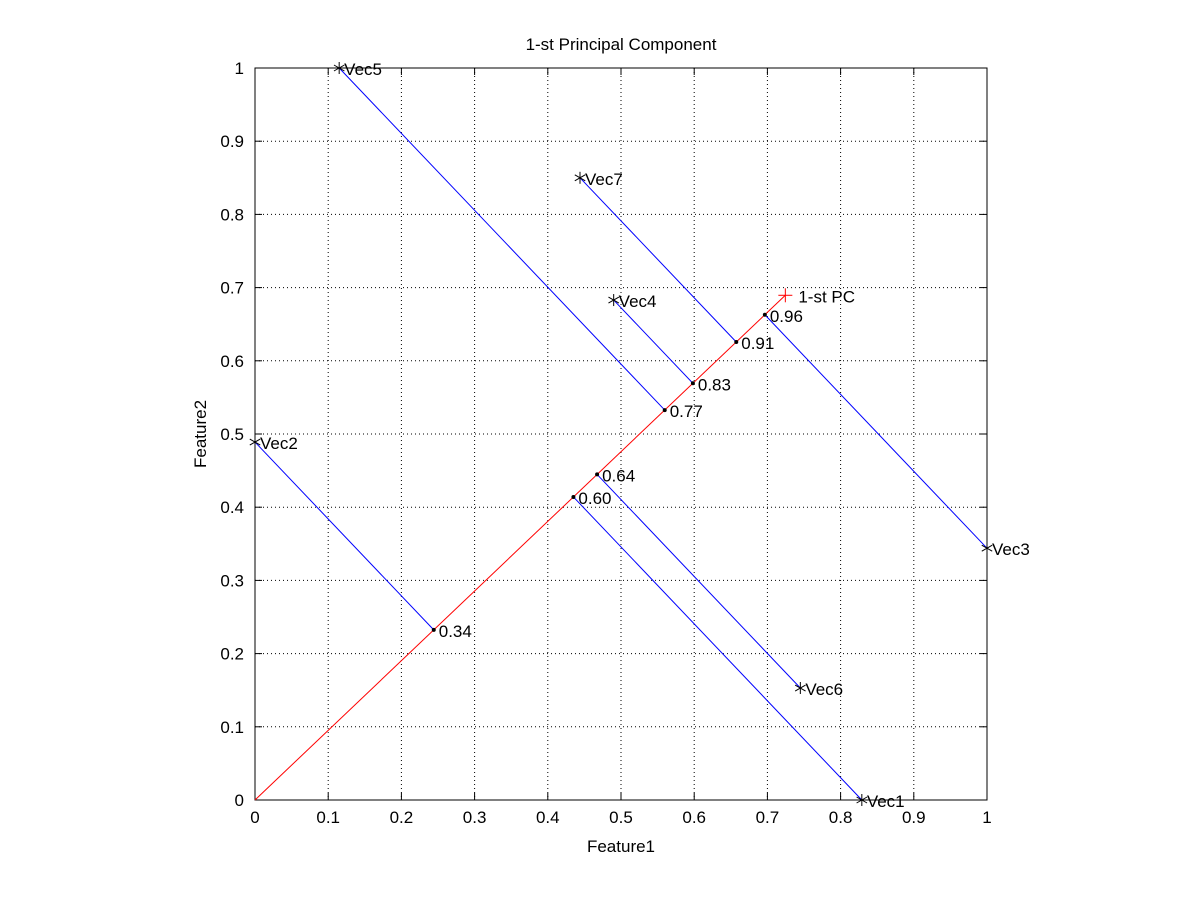 This screenshot has height=905, width=1200. I want to click on chart-title: 1-st Principal Component, so click(621, 44).